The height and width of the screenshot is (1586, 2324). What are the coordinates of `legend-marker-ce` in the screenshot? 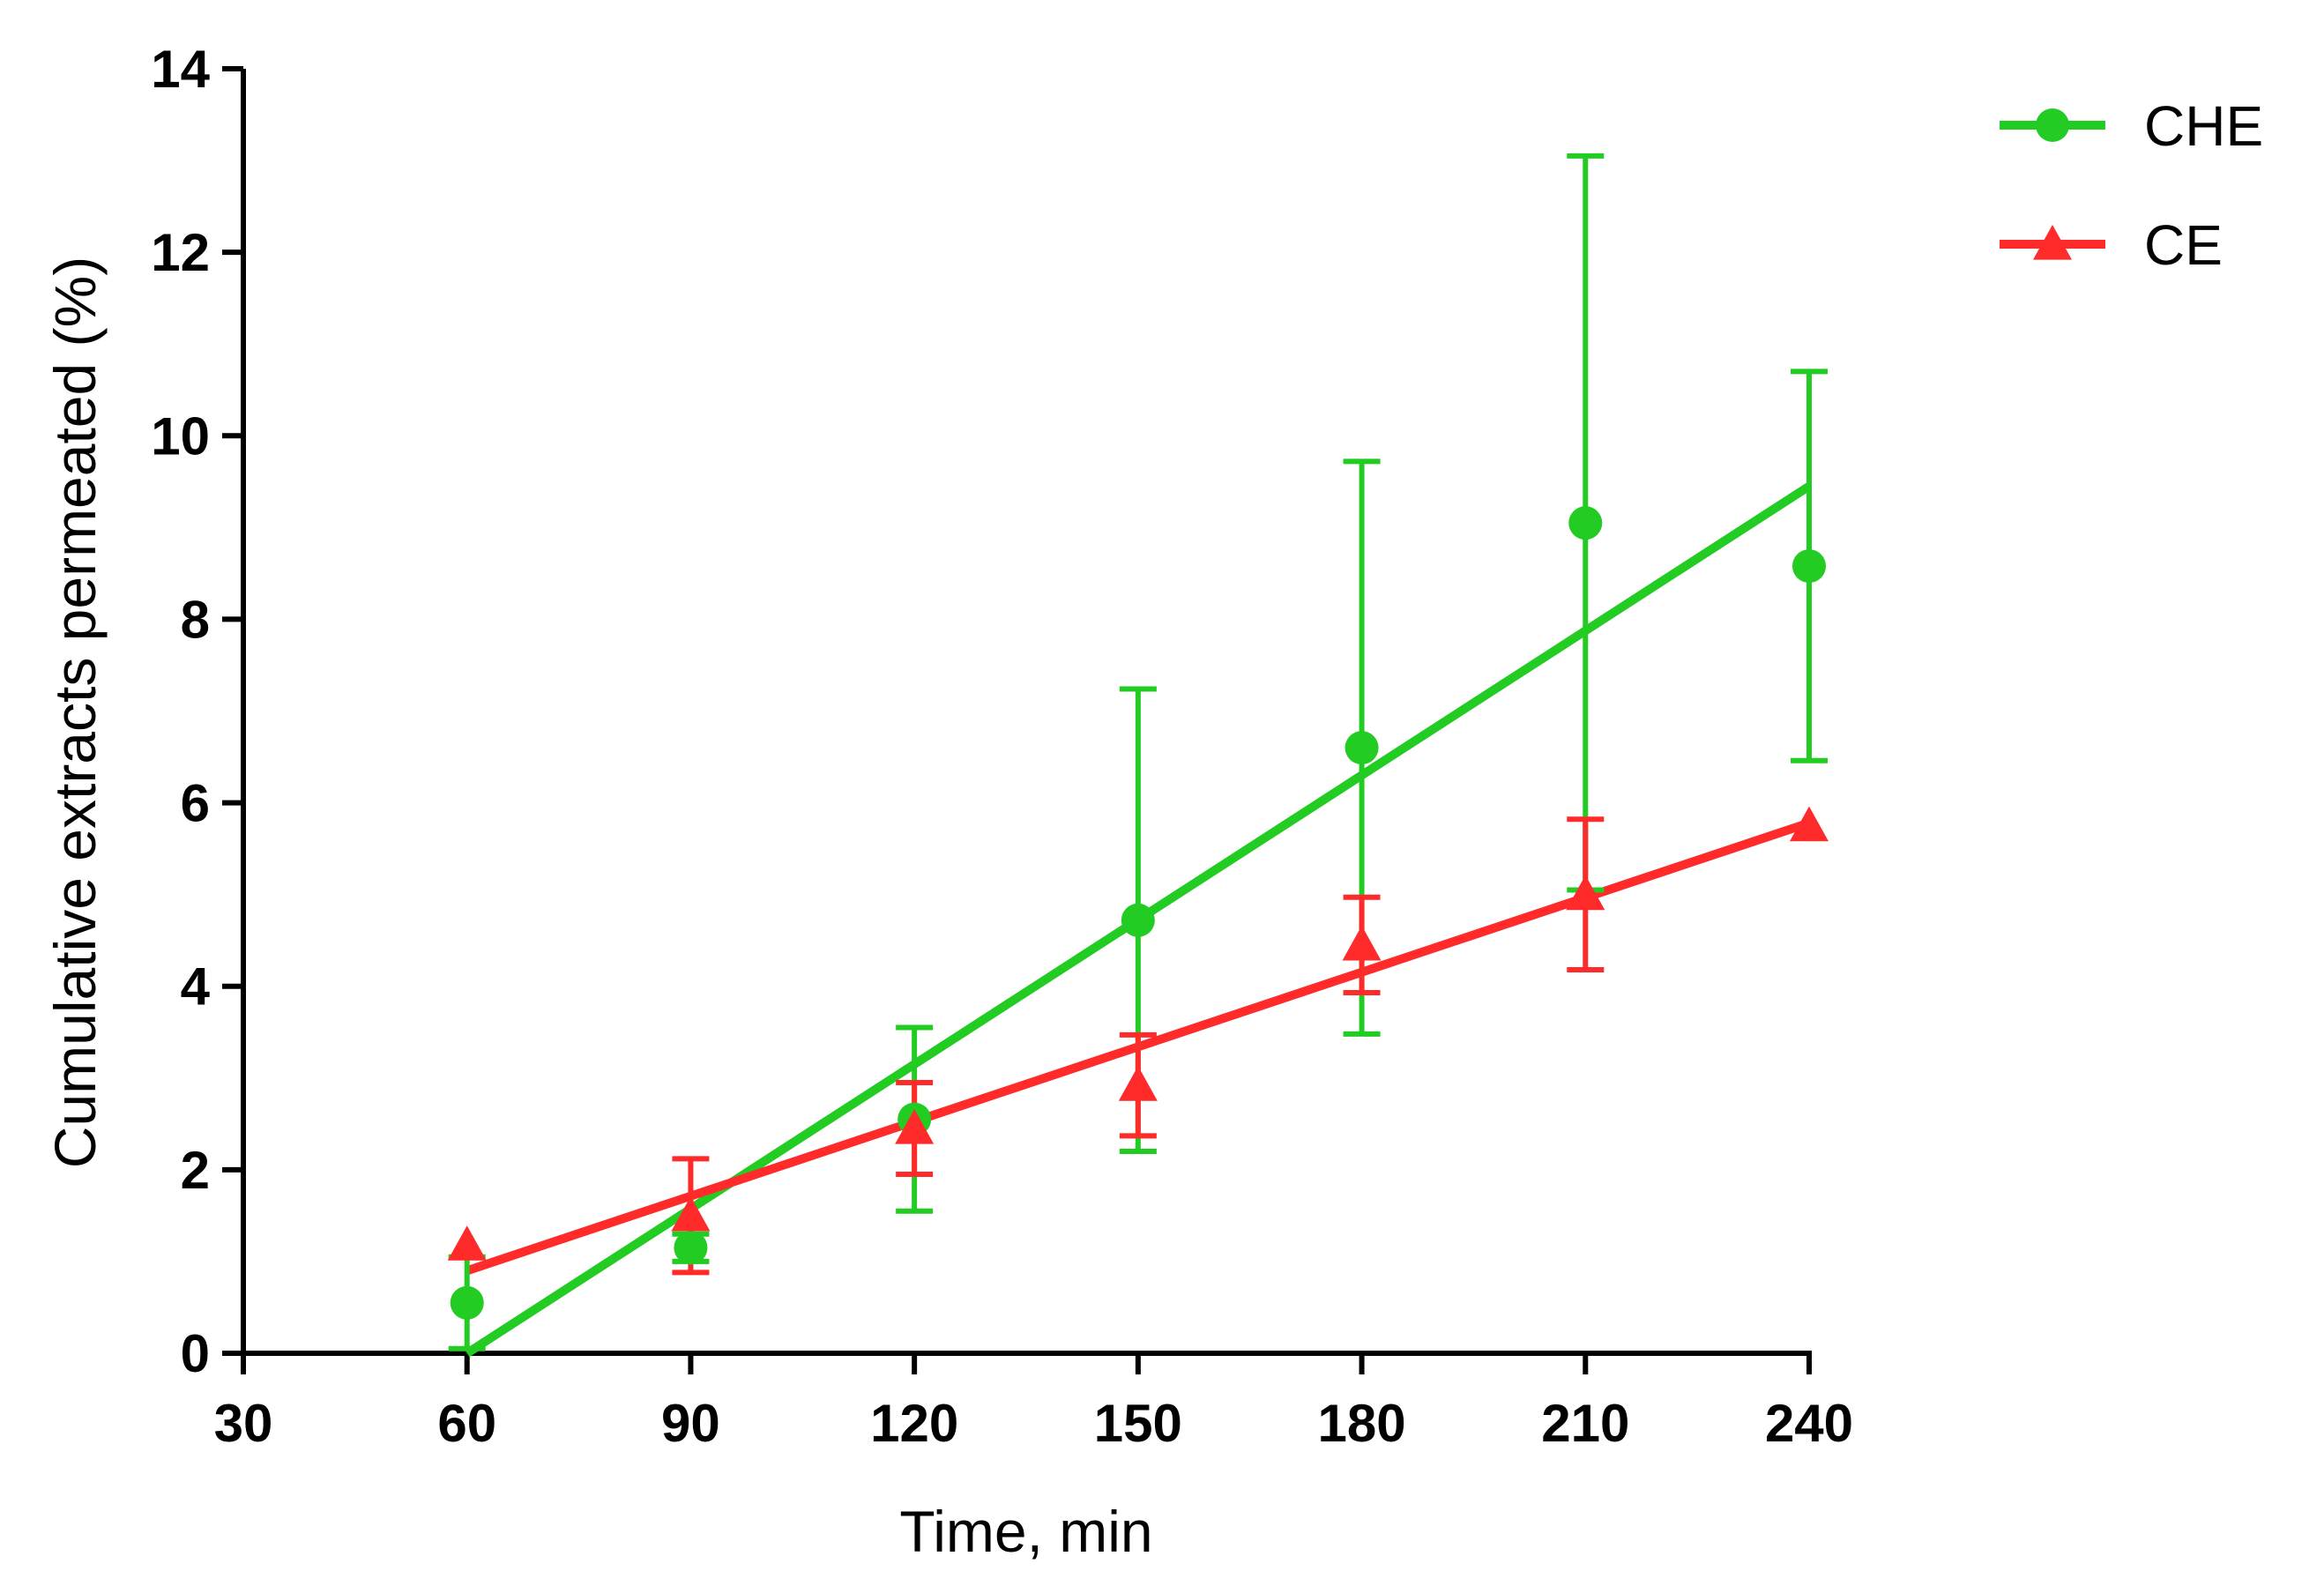 It's located at (2052, 242).